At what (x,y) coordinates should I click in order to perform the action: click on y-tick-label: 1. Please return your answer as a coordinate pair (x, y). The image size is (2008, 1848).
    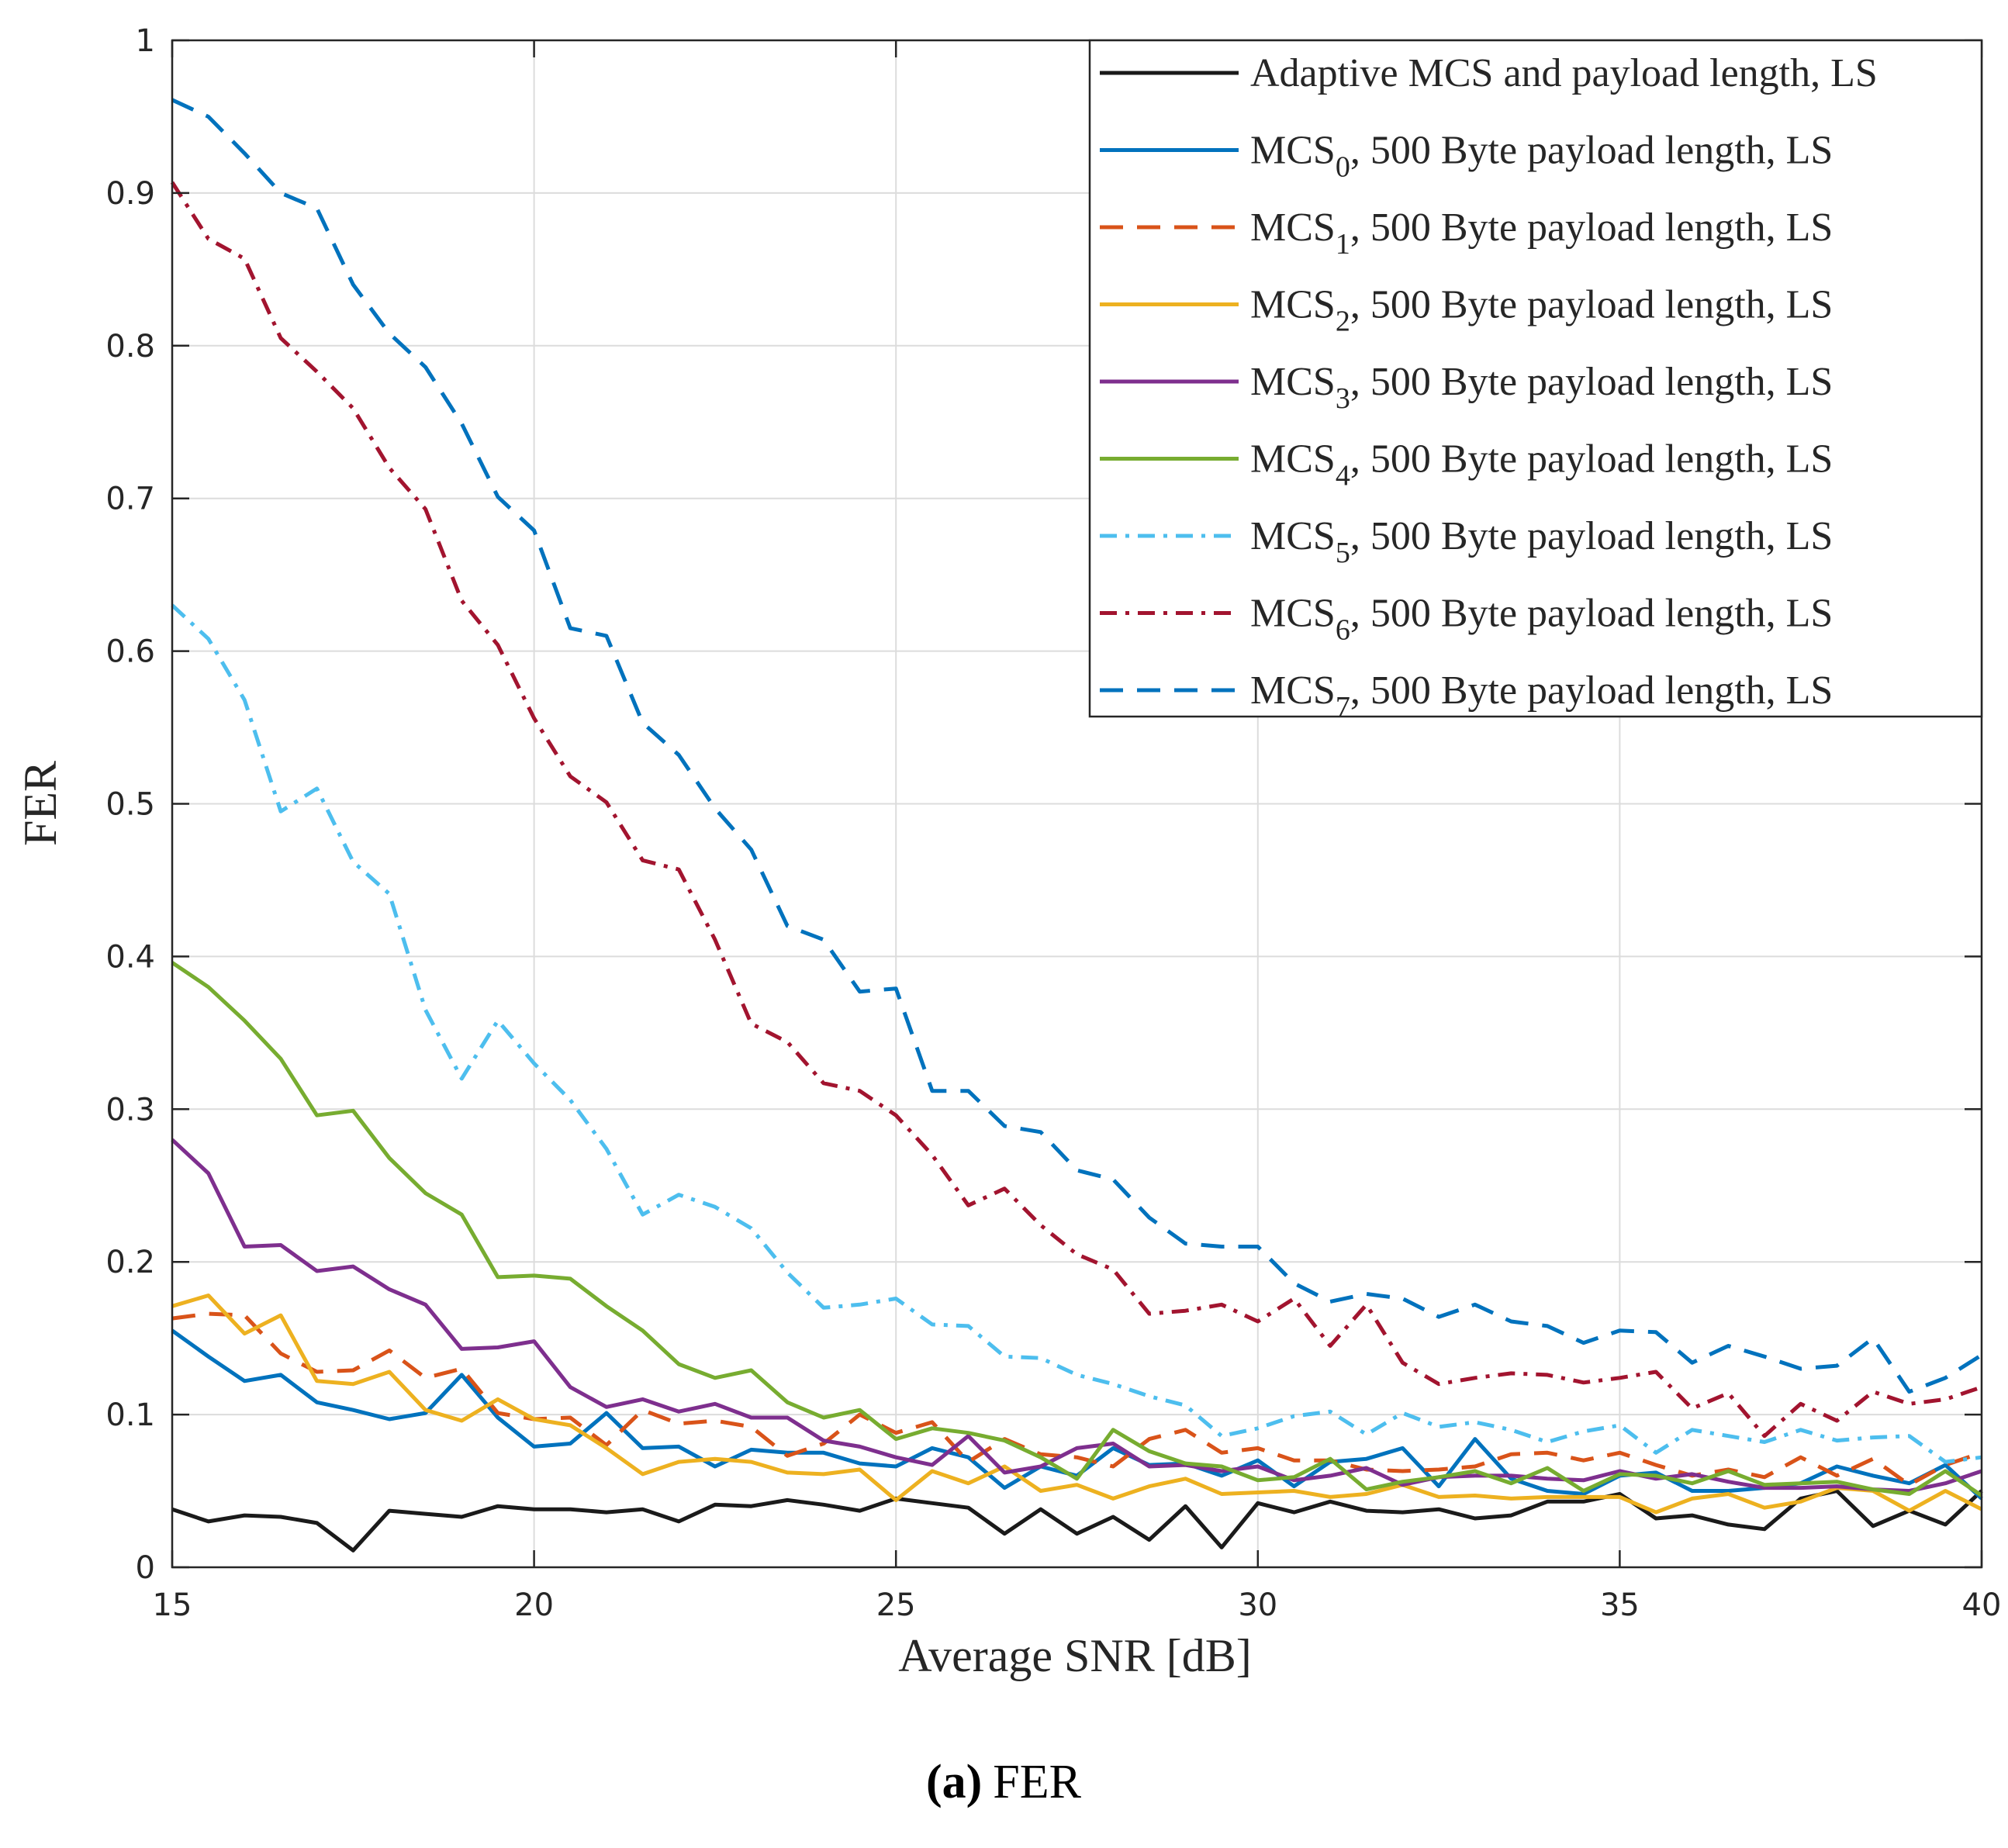
    Looking at the image, I should click on (146, 41).